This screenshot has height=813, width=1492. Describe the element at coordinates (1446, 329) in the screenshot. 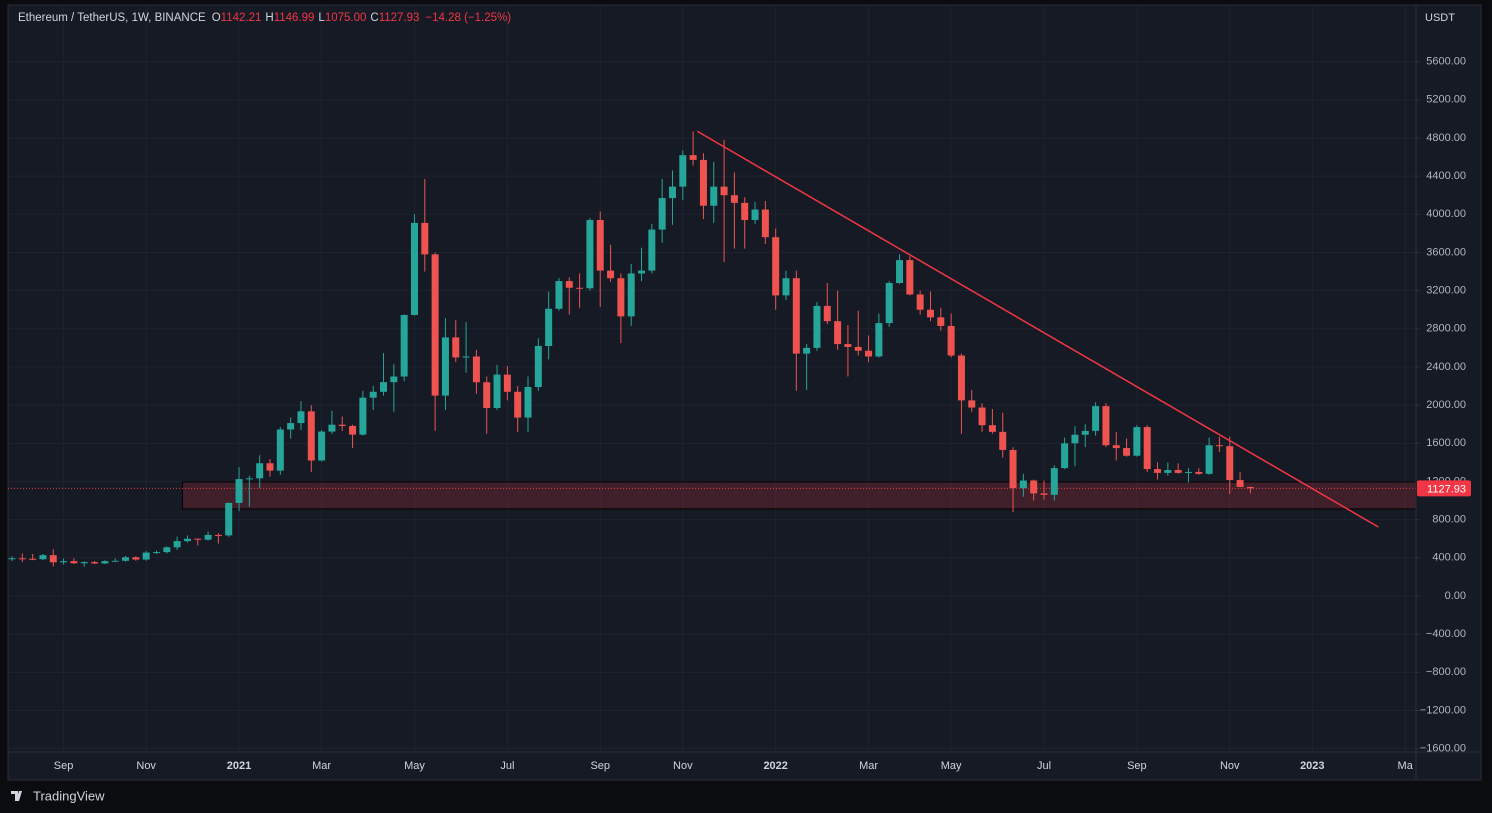

I see `y-tick-label: 2800.00` at that location.